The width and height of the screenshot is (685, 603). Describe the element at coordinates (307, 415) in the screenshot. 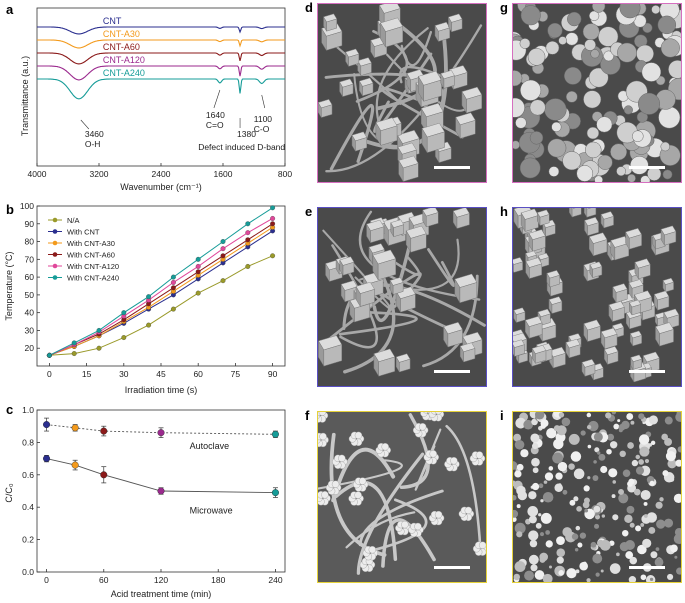

I see `panel-letter-f: f` at that location.